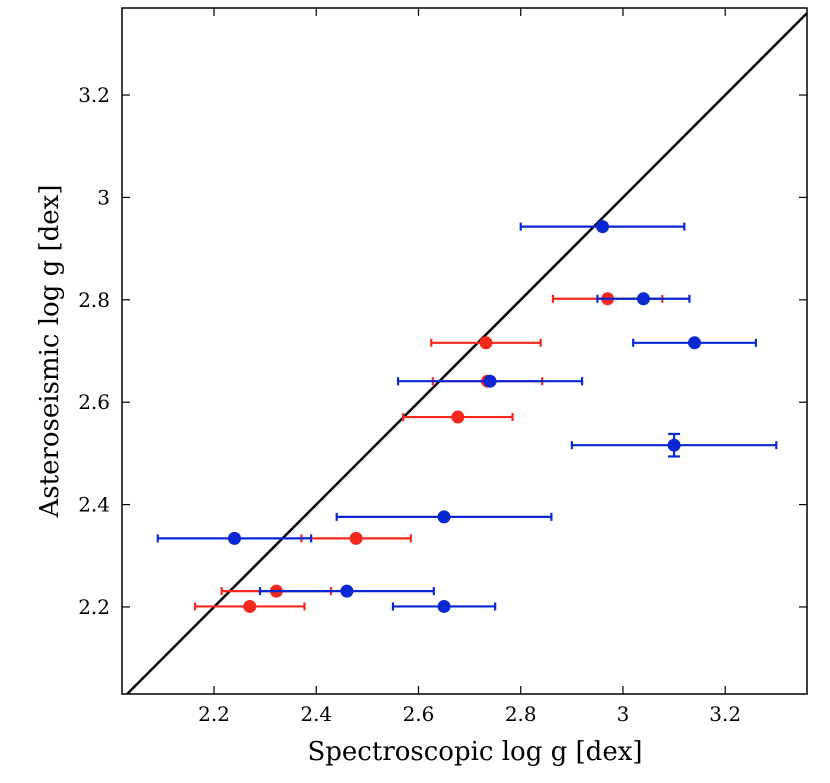 This screenshot has width=830, height=783. Describe the element at coordinates (214, 714) in the screenshot. I see `x-tick-label: 2.2` at that location.